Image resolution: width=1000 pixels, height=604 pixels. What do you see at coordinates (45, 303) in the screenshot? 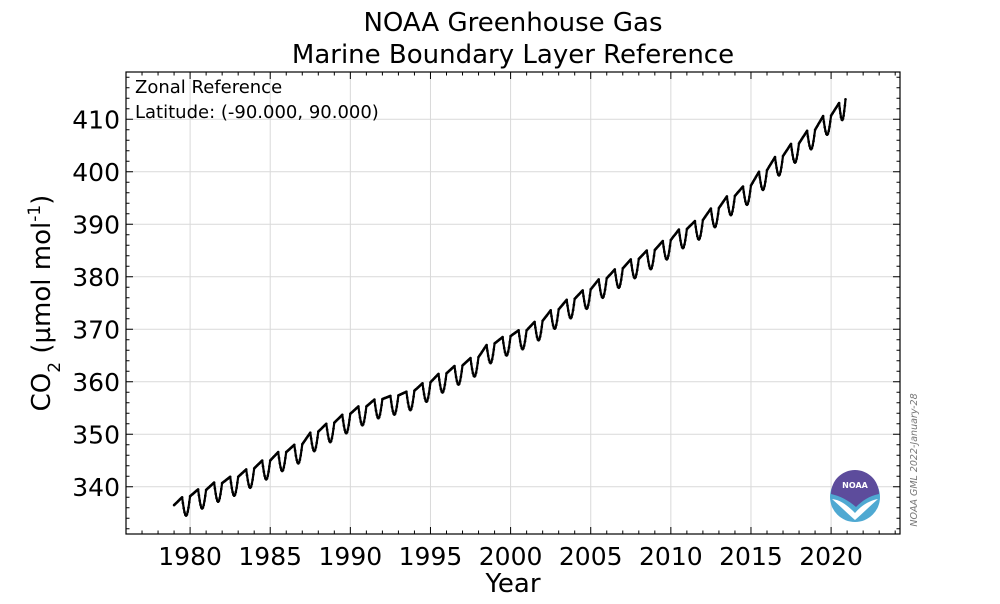
I see `y-axis-title: CO2 (µmol mol-1)` at bounding box center [45, 303].